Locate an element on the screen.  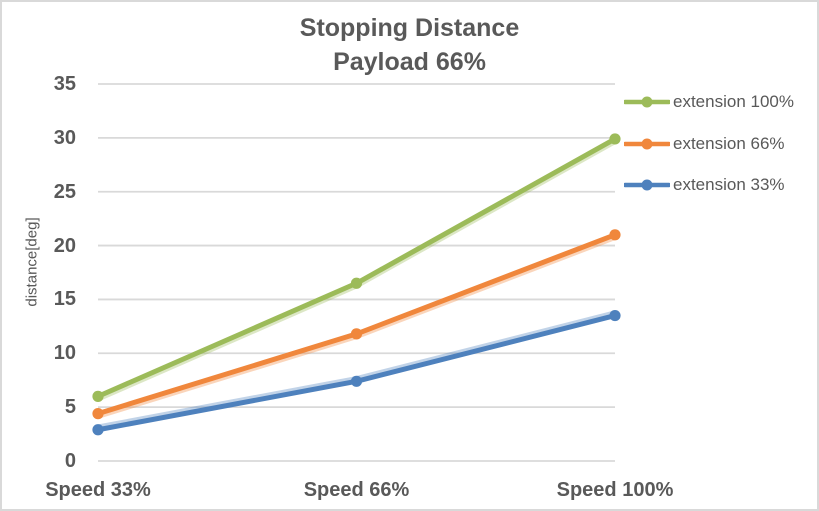
y-tick-label: 25 is located at coordinates (64, 191).